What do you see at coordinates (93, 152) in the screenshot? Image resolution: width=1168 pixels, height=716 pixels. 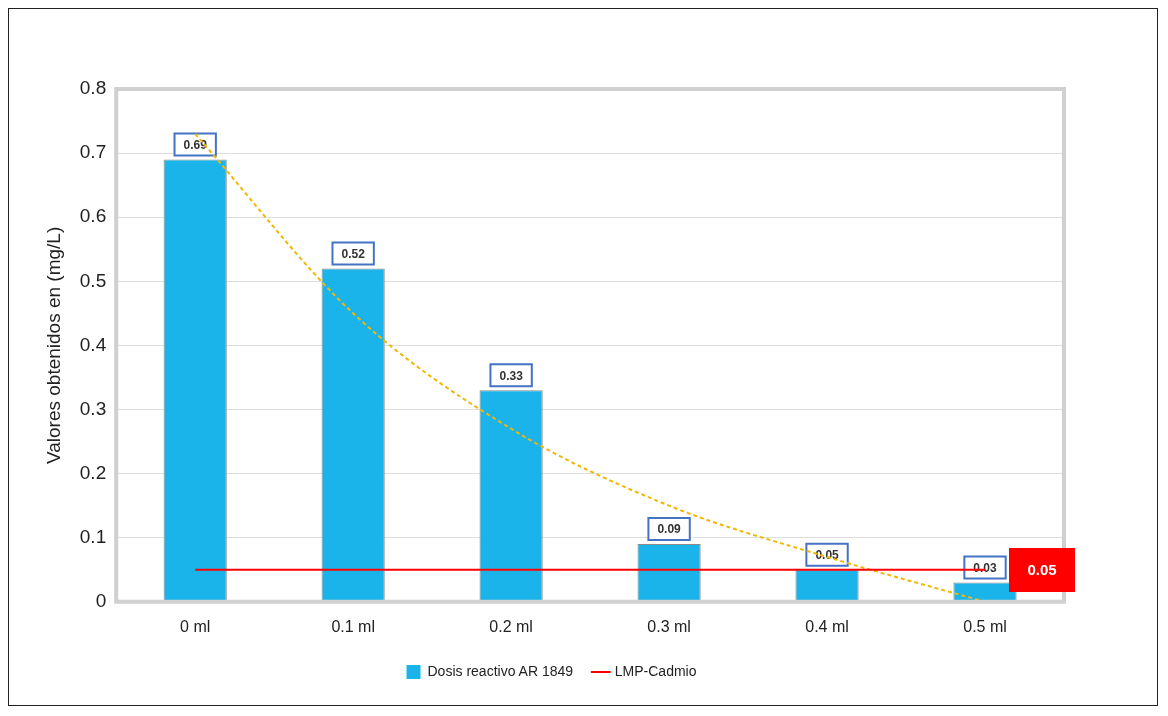 I see `y-tick-label: 0.7` at bounding box center [93, 152].